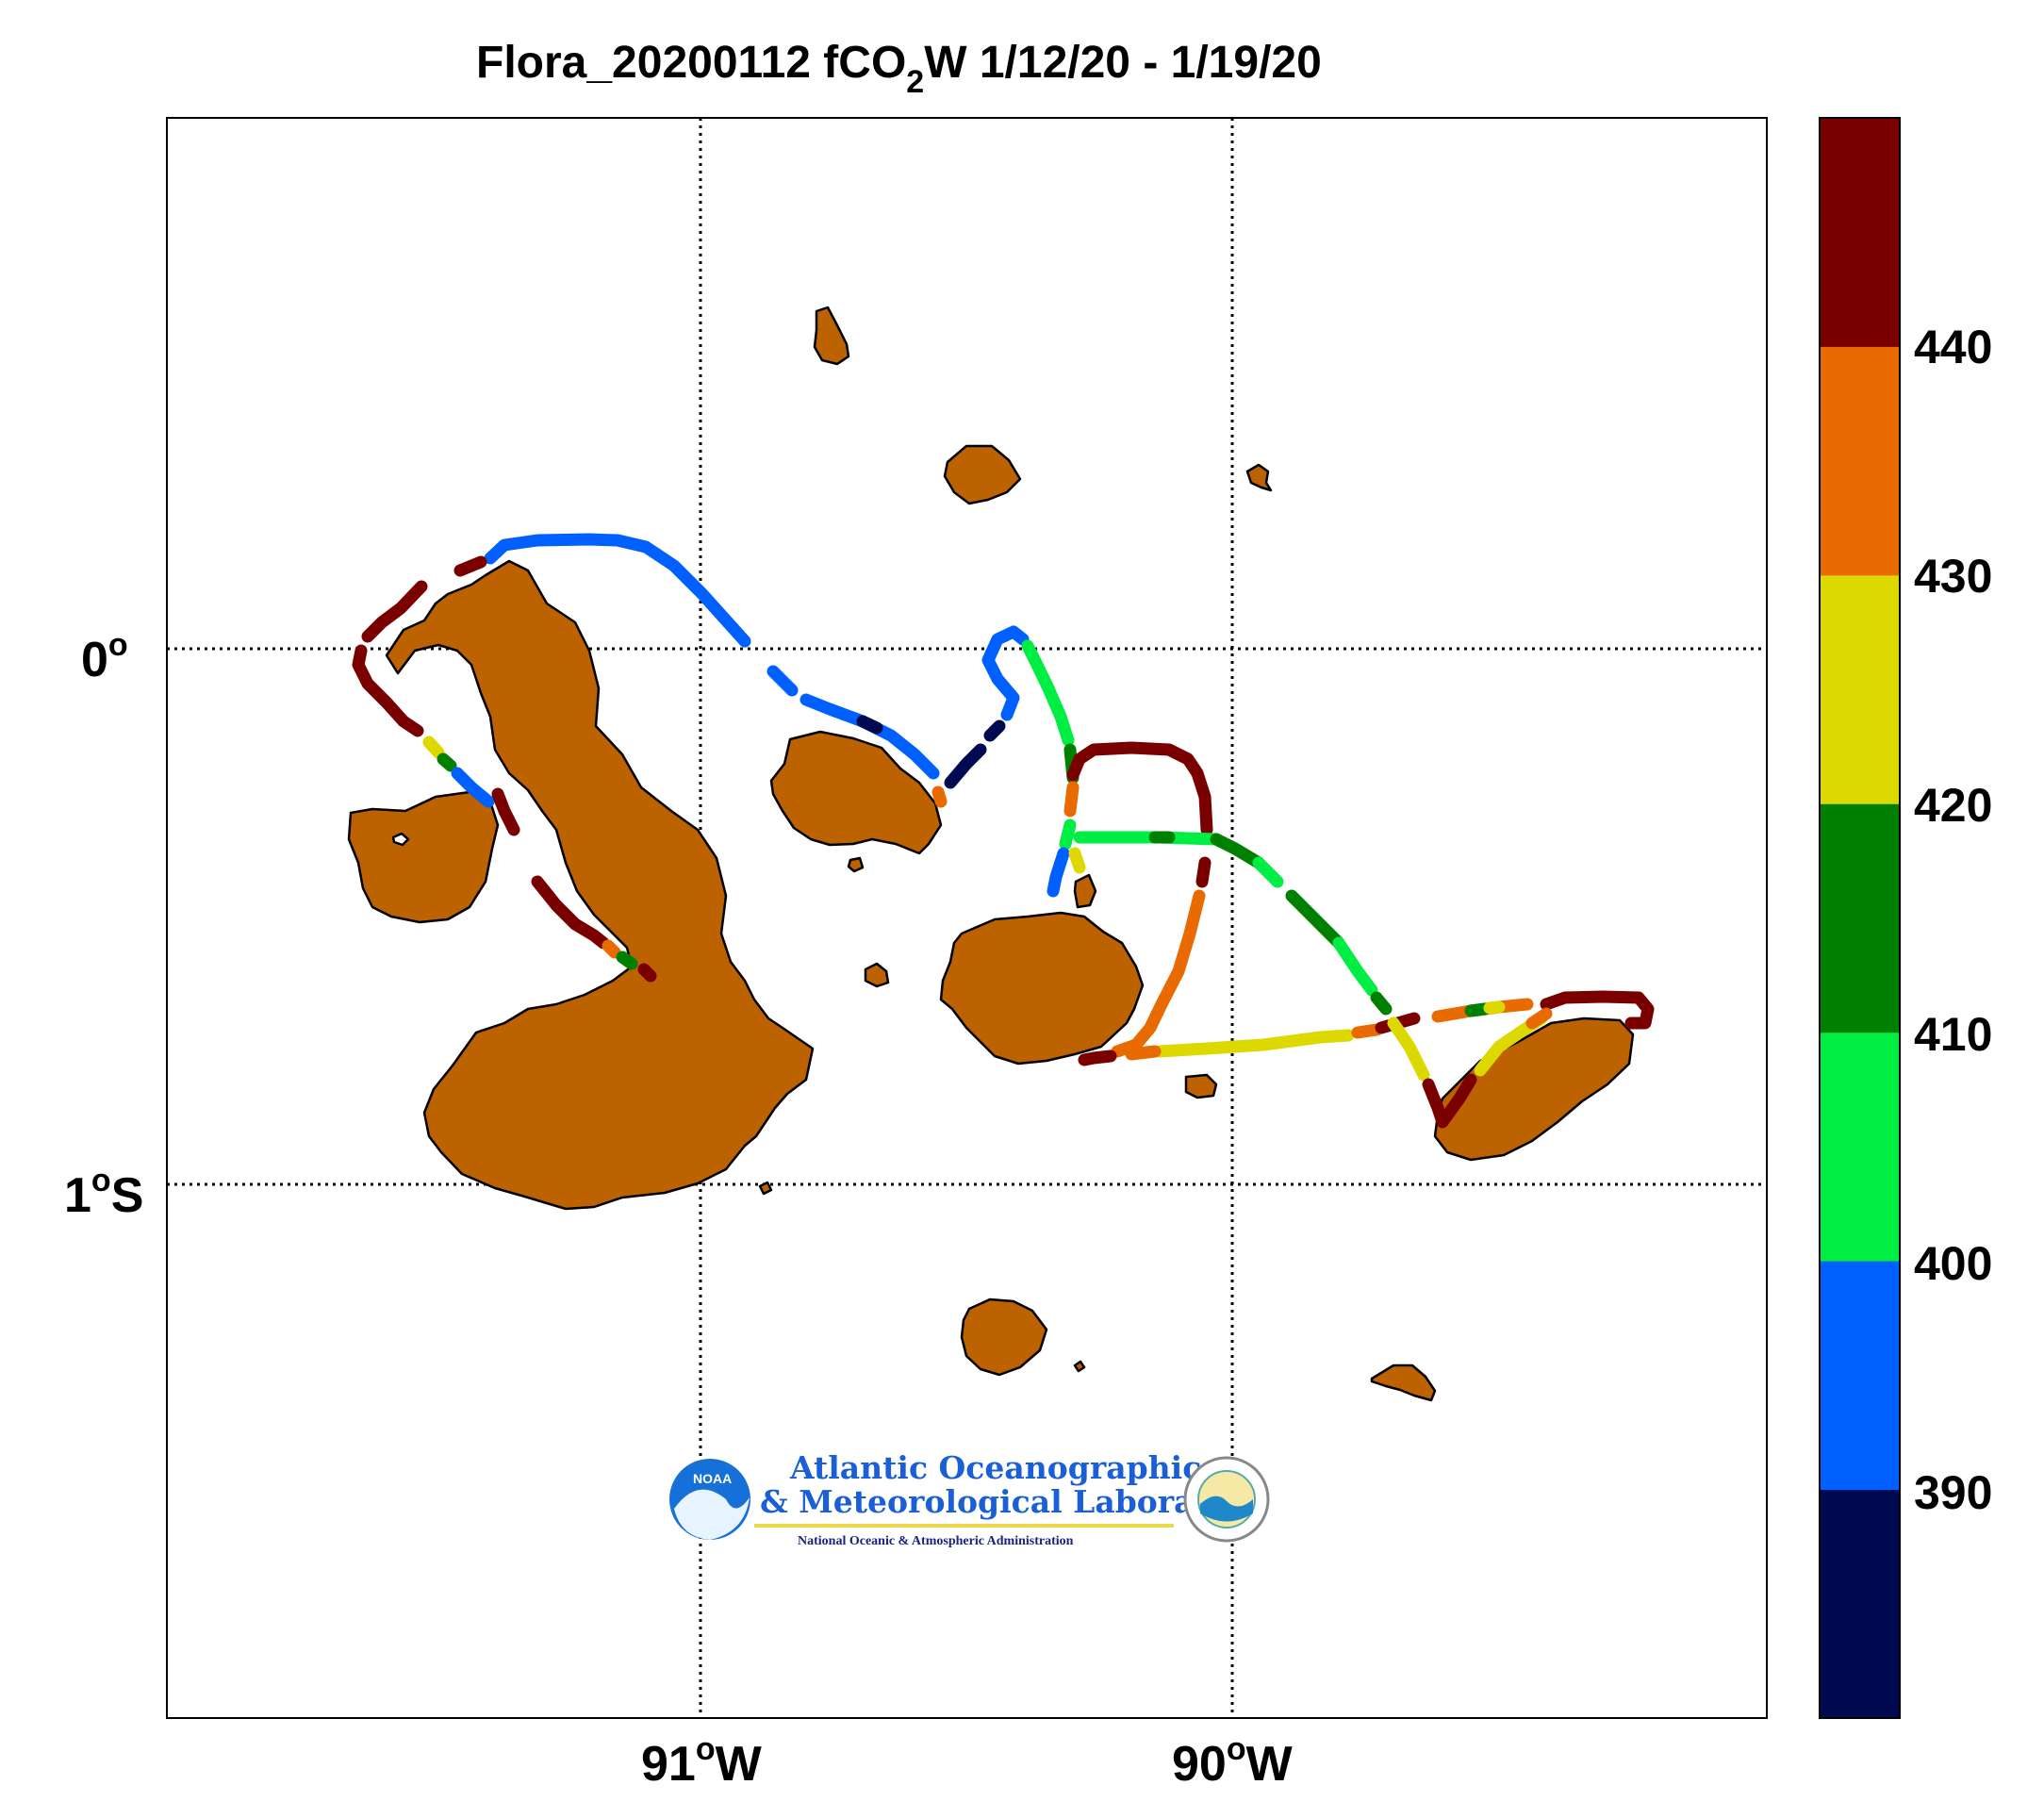 The height and width of the screenshot is (1818, 2044). Describe the element at coordinates (1012, 1501) in the screenshot. I see `logo-line-2: & Meteorological Laboratory` at that location.